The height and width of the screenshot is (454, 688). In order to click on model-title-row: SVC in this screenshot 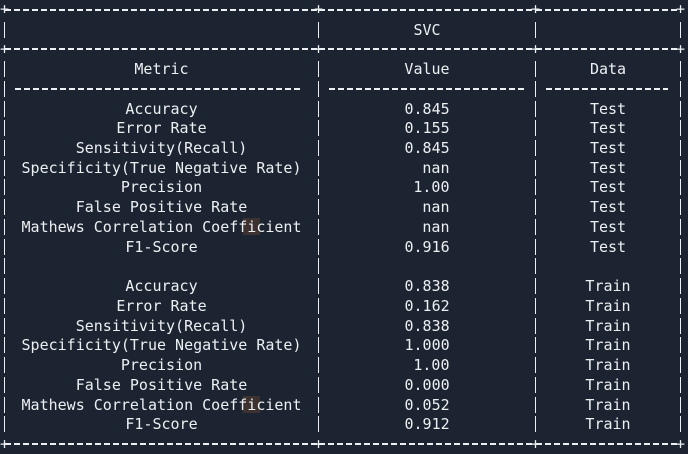, I will do `click(344, 30)`.